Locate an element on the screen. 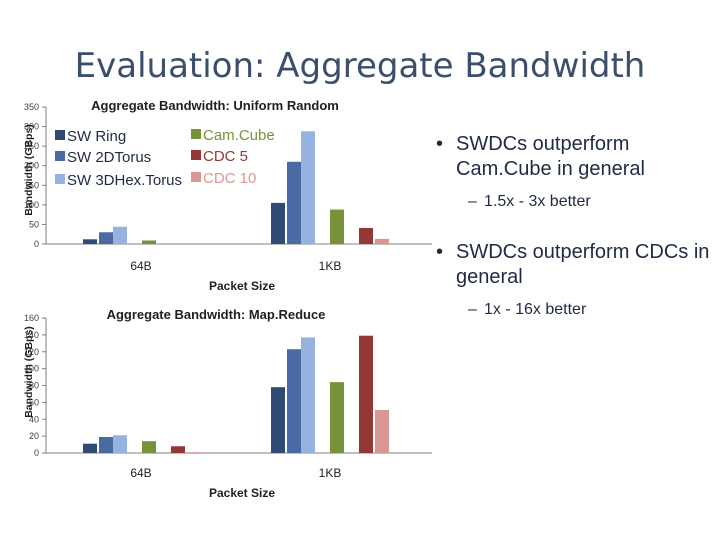 The width and height of the screenshot is (720, 540). y-tick-label: 60 is located at coordinates (34, 402).